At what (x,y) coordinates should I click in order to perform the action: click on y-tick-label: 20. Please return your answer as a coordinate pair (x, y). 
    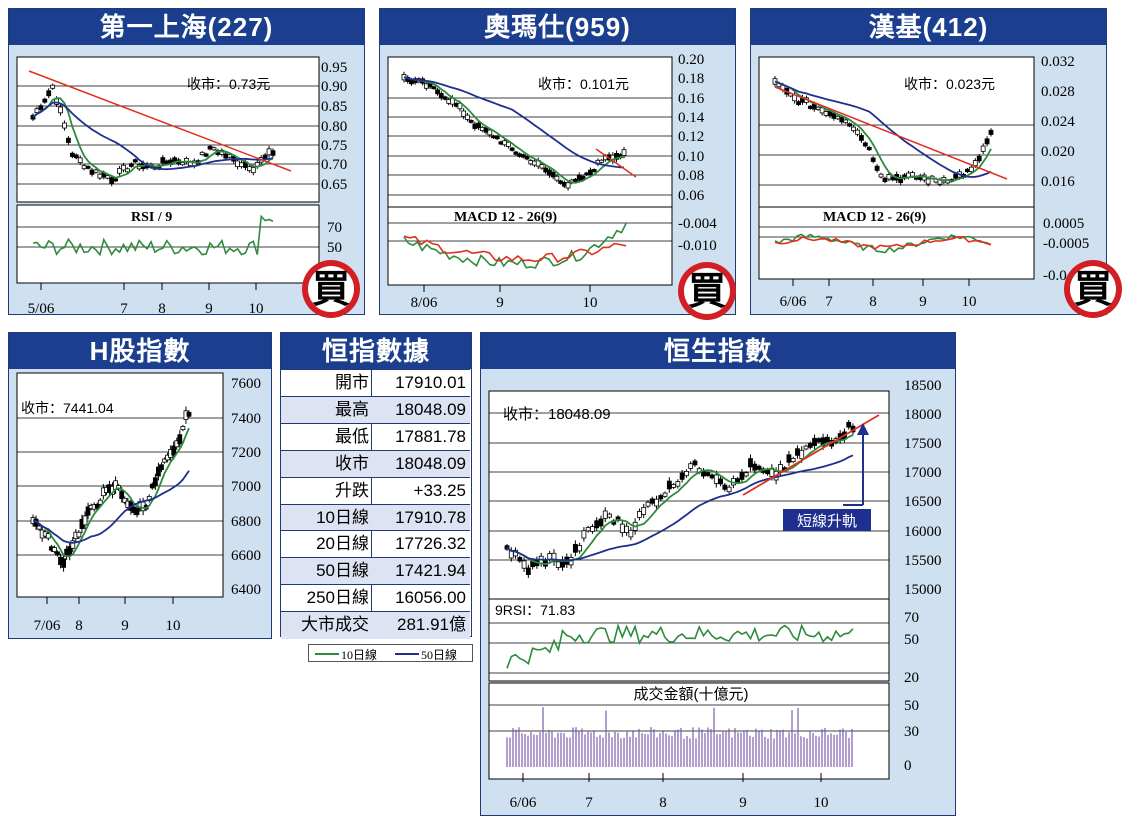
    Looking at the image, I should click on (911, 678).